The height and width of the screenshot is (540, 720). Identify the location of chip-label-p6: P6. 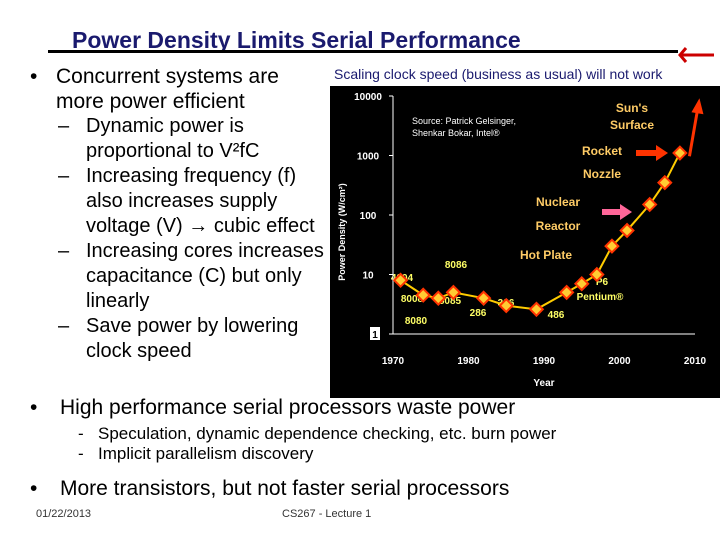
(602, 282).